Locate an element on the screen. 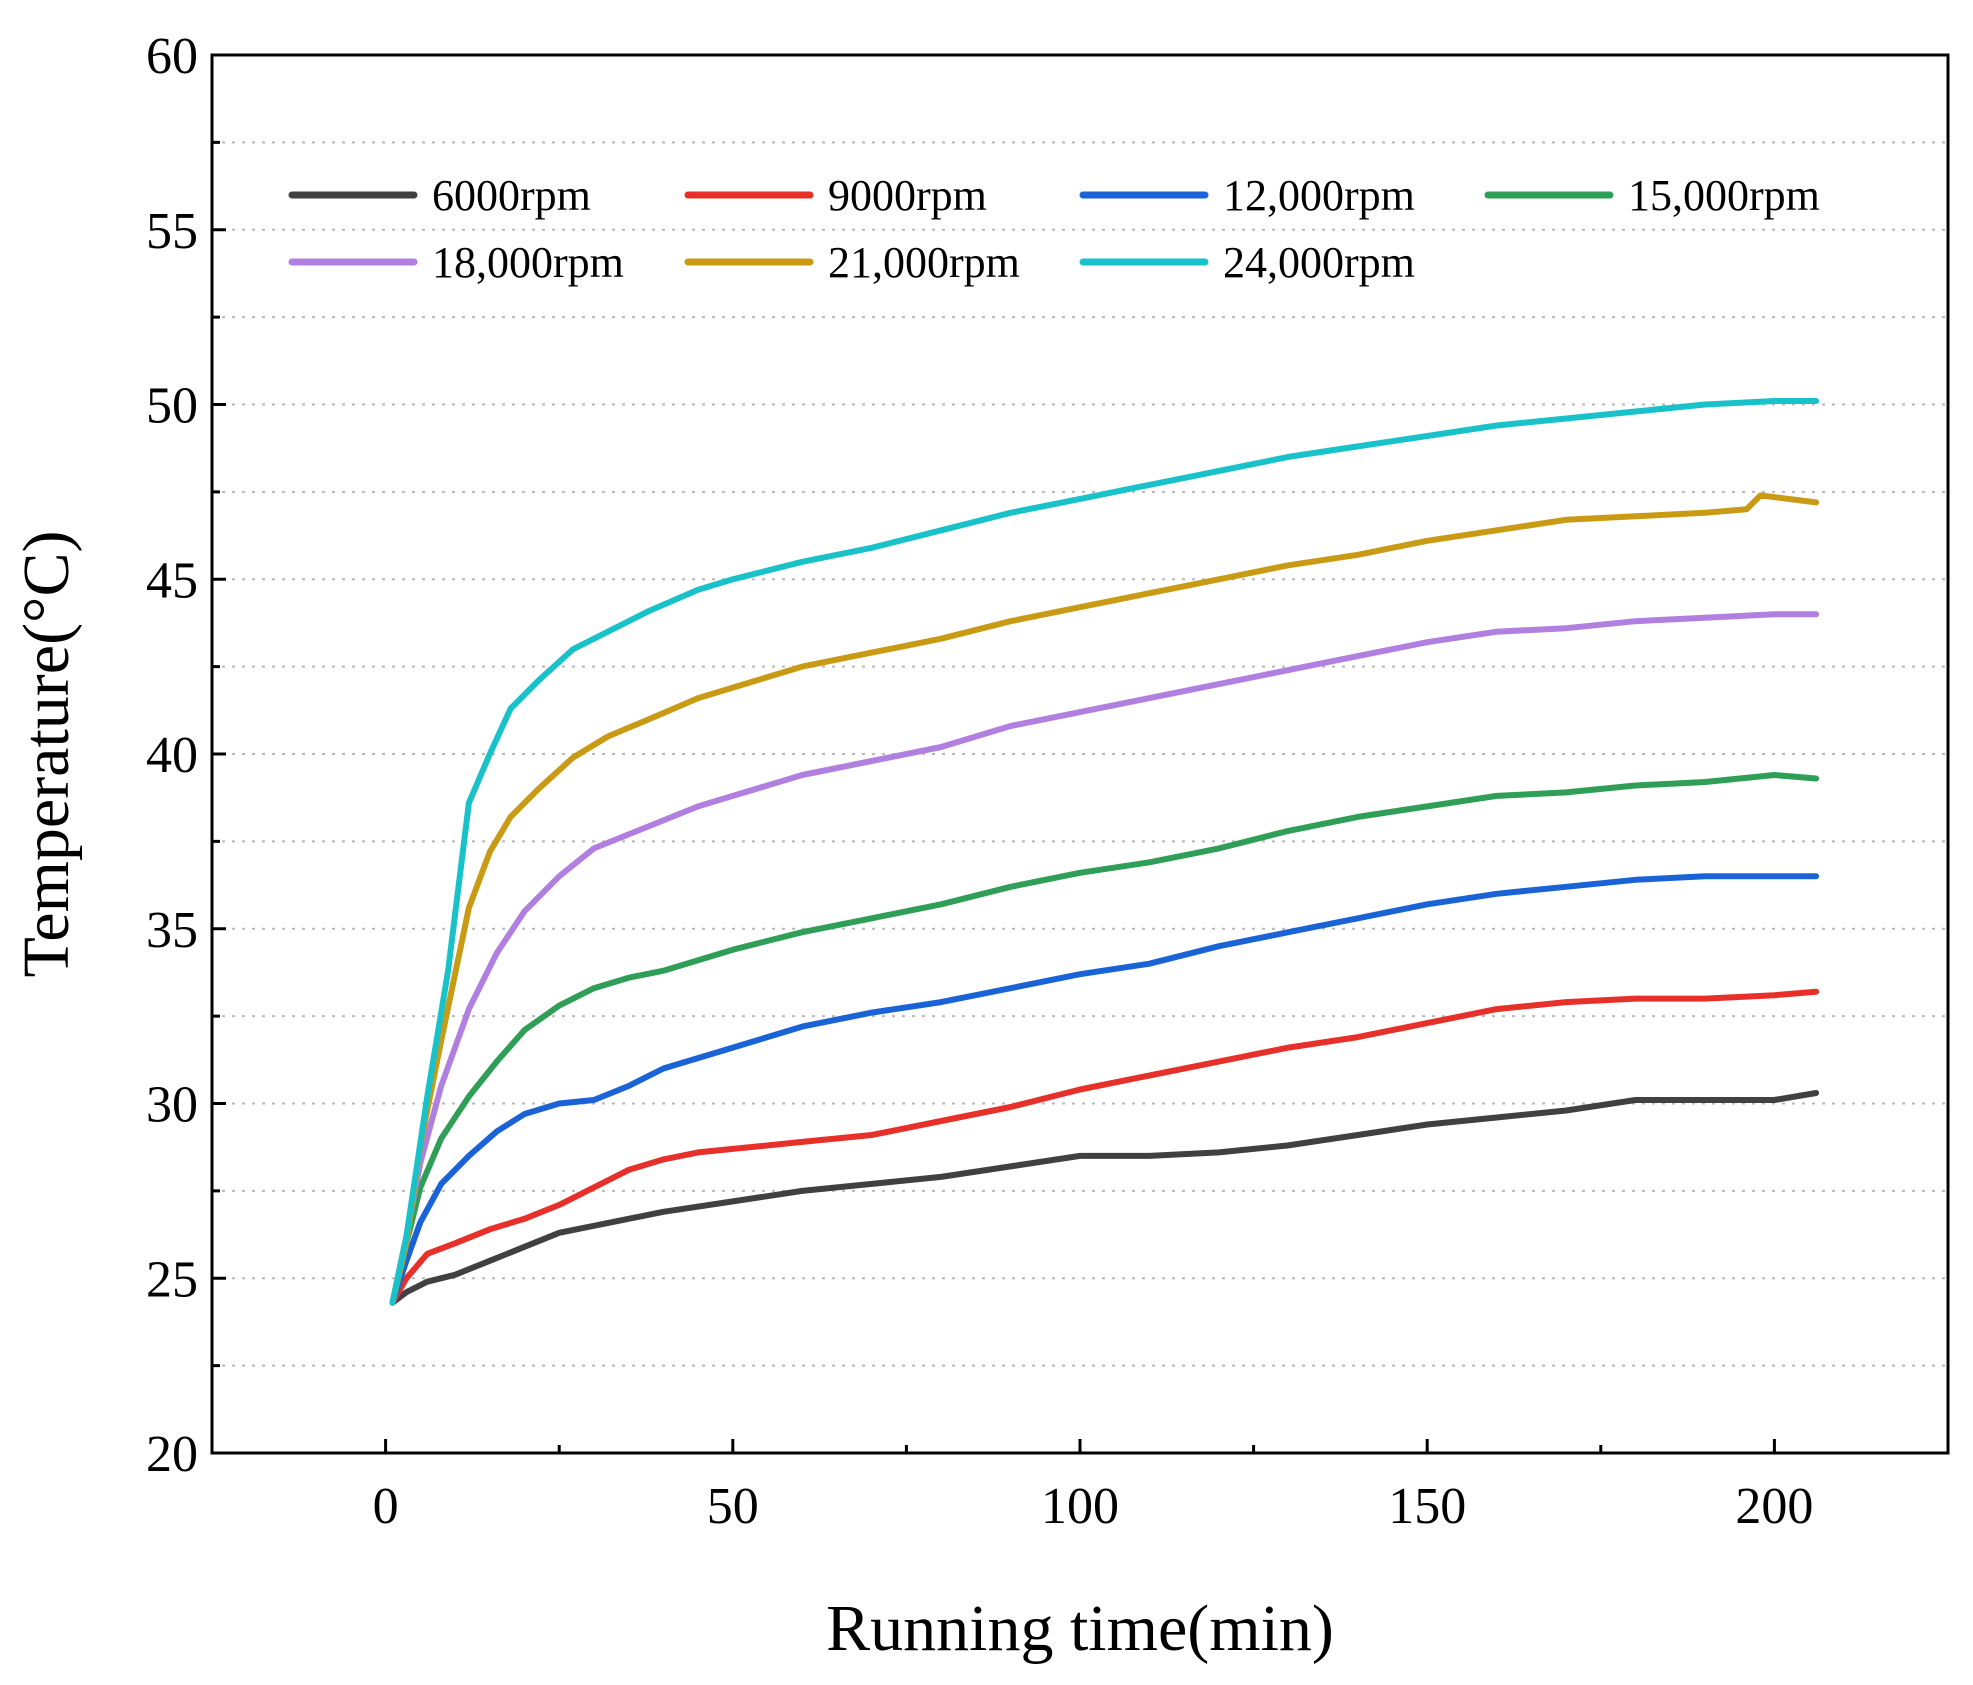  y-tick-label: 40 is located at coordinates (172, 755).